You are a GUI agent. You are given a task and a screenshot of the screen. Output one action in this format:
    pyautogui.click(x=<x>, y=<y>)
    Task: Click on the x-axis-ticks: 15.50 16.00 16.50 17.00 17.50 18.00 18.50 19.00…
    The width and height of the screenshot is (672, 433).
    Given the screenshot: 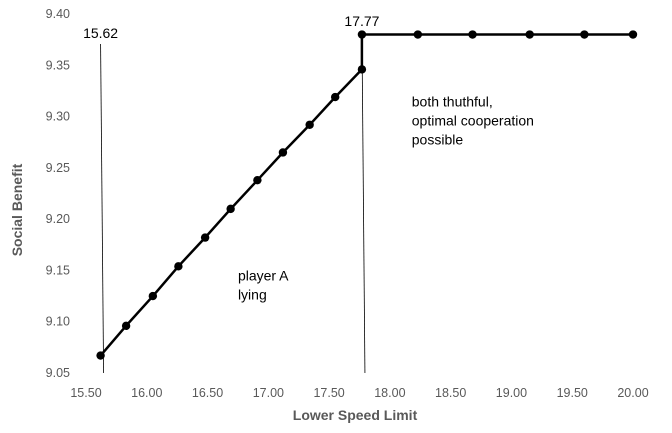 What is the action you would take?
    pyautogui.click(x=359, y=393)
    